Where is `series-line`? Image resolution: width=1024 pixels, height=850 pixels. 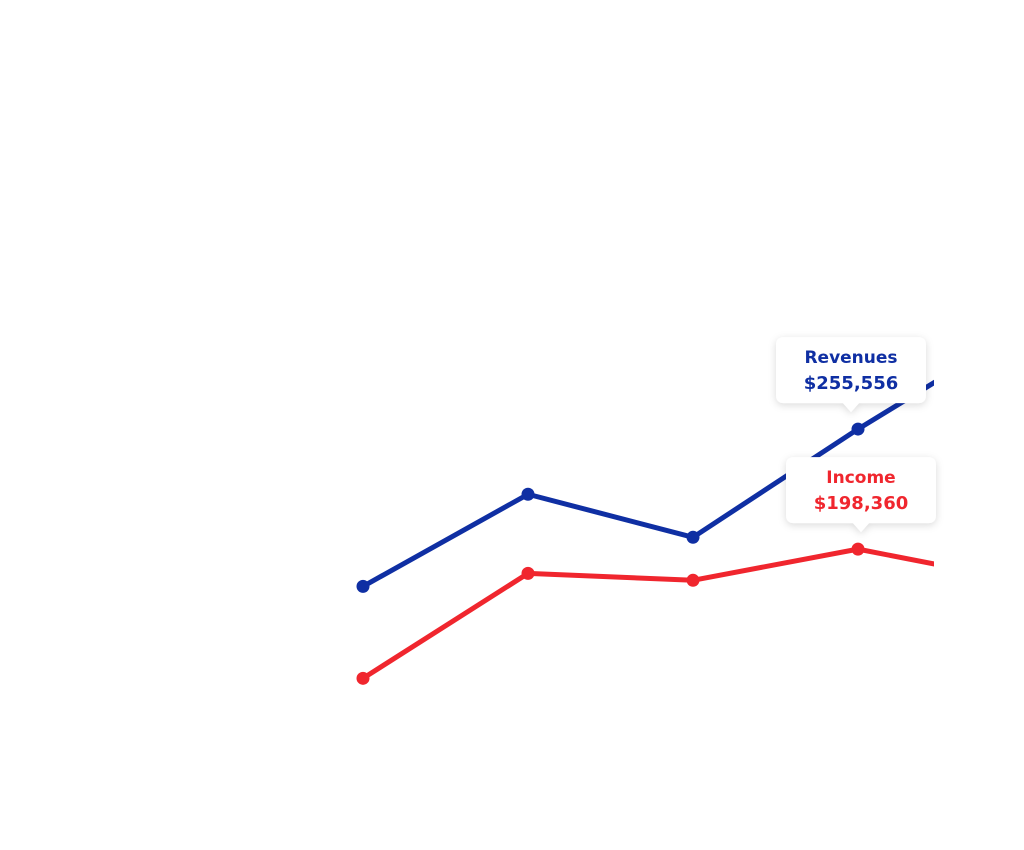 series-line is located at coordinates (647, 613).